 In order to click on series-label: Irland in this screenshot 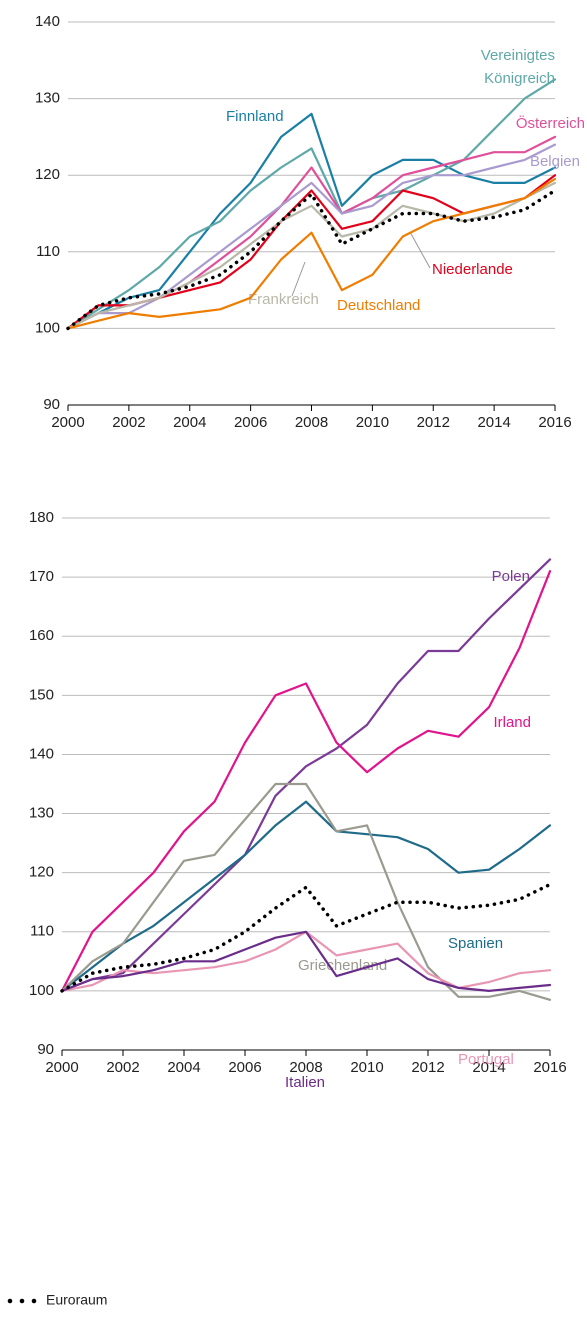, I will do `click(512, 722)`.